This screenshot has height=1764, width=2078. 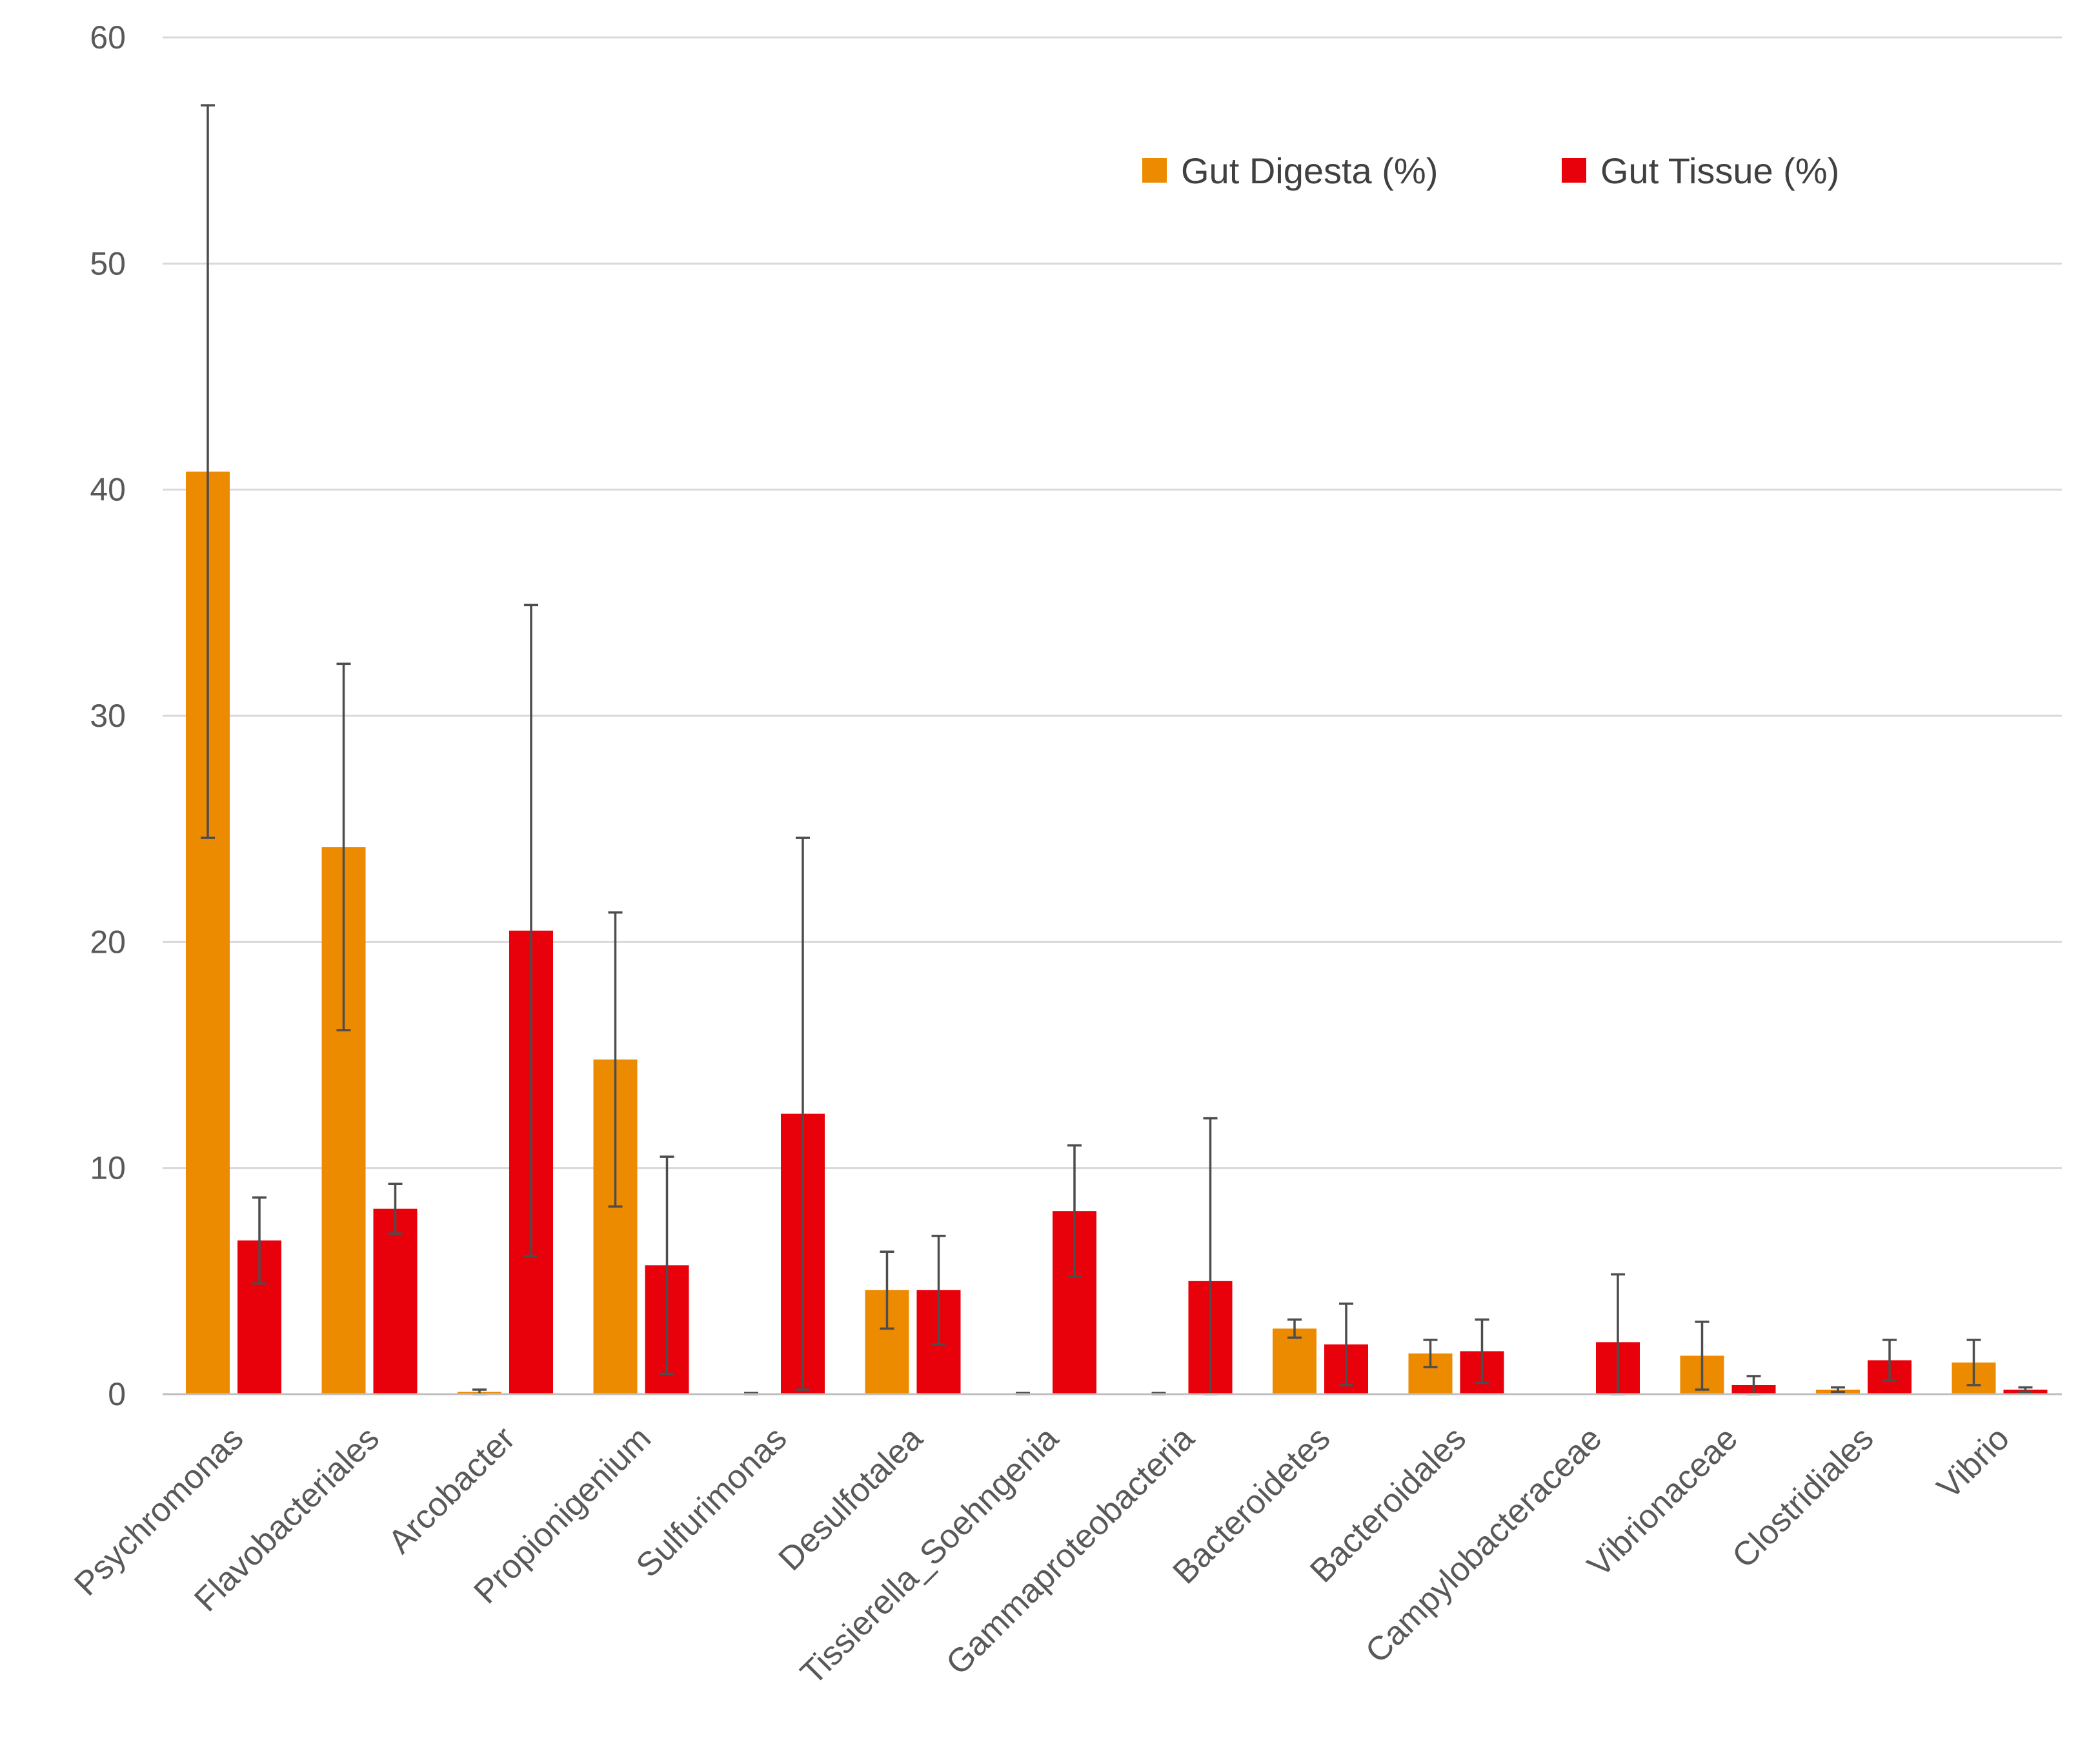 What do you see at coordinates (1309, 170) in the screenshot?
I see `legend-label-gut-digesta: Gut Digesta (%)` at bounding box center [1309, 170].